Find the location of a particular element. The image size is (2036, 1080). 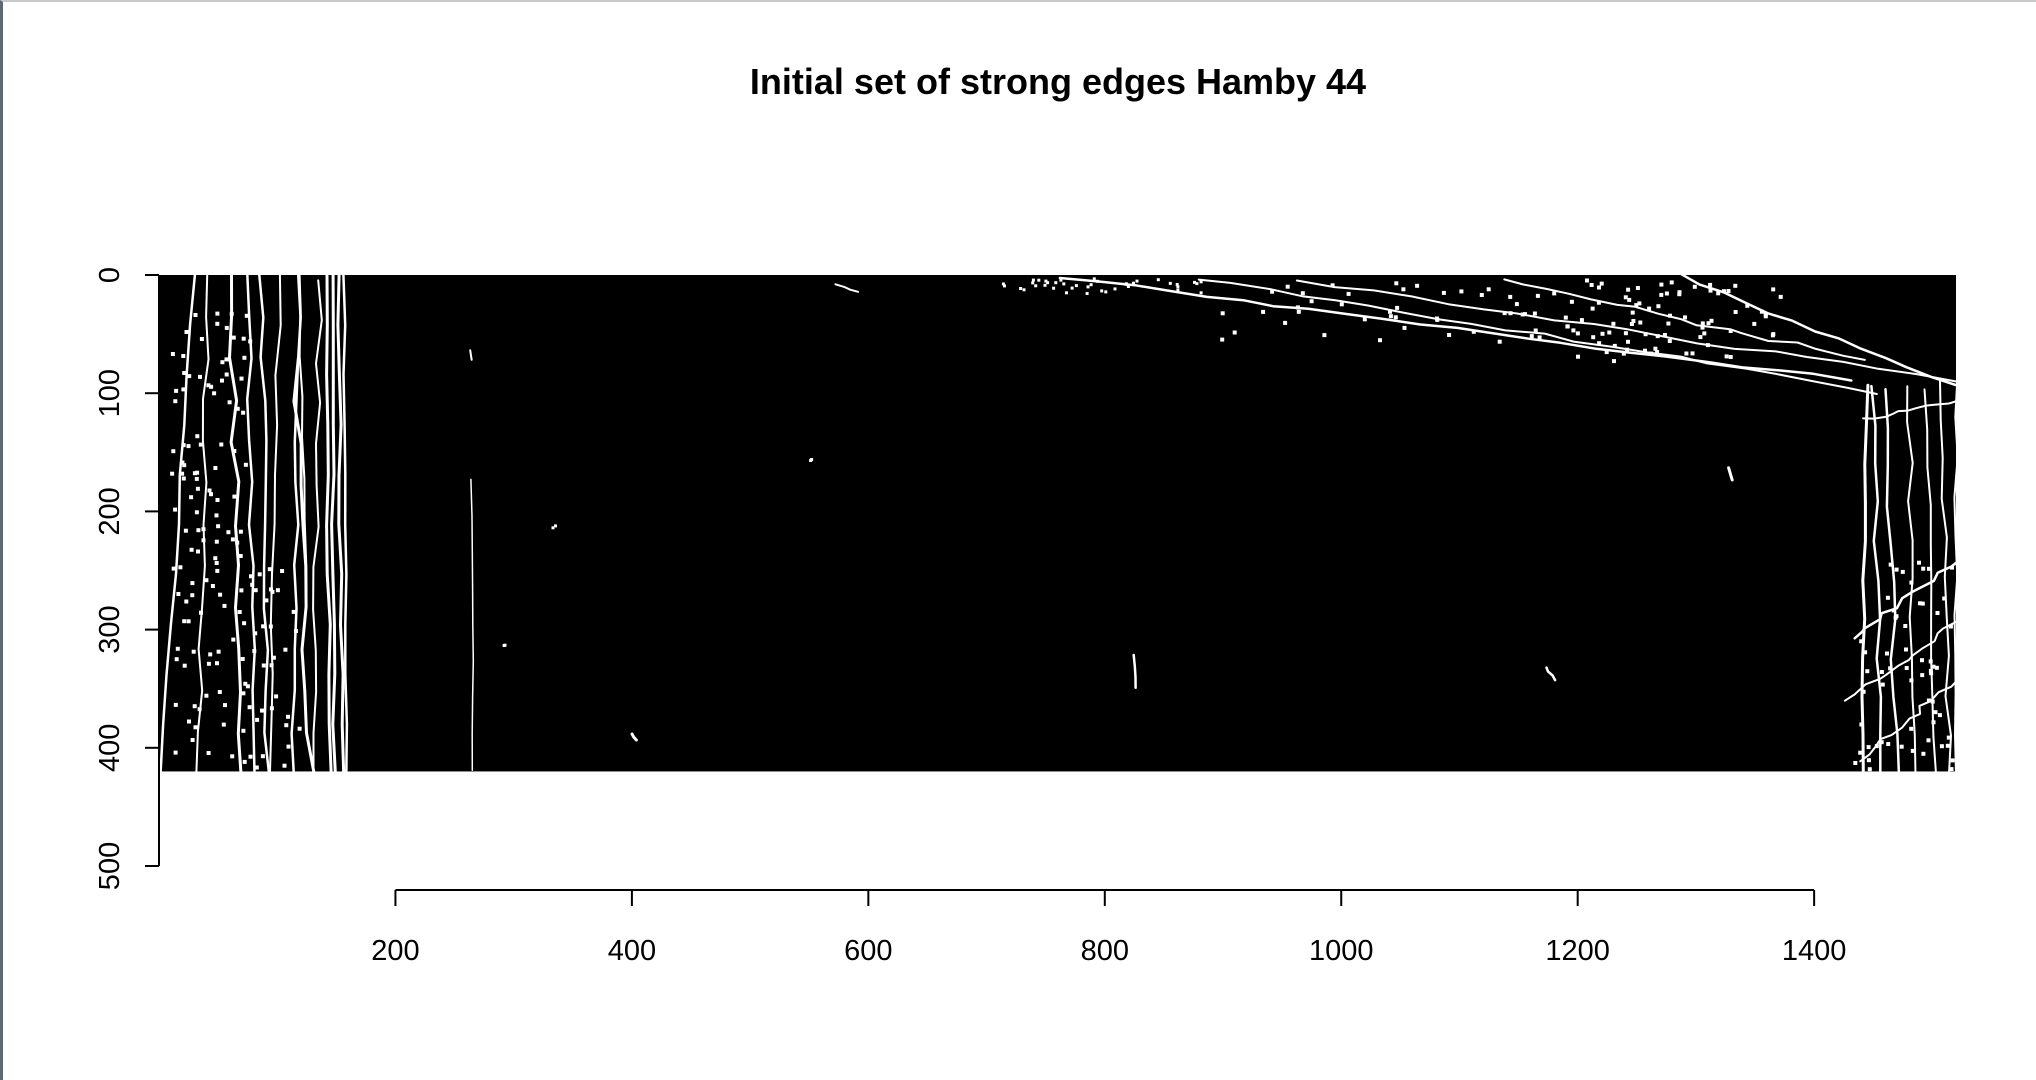

x-axis: 200 400 600 800 1000 1200 1400 is located at coordinates (1108, 928).